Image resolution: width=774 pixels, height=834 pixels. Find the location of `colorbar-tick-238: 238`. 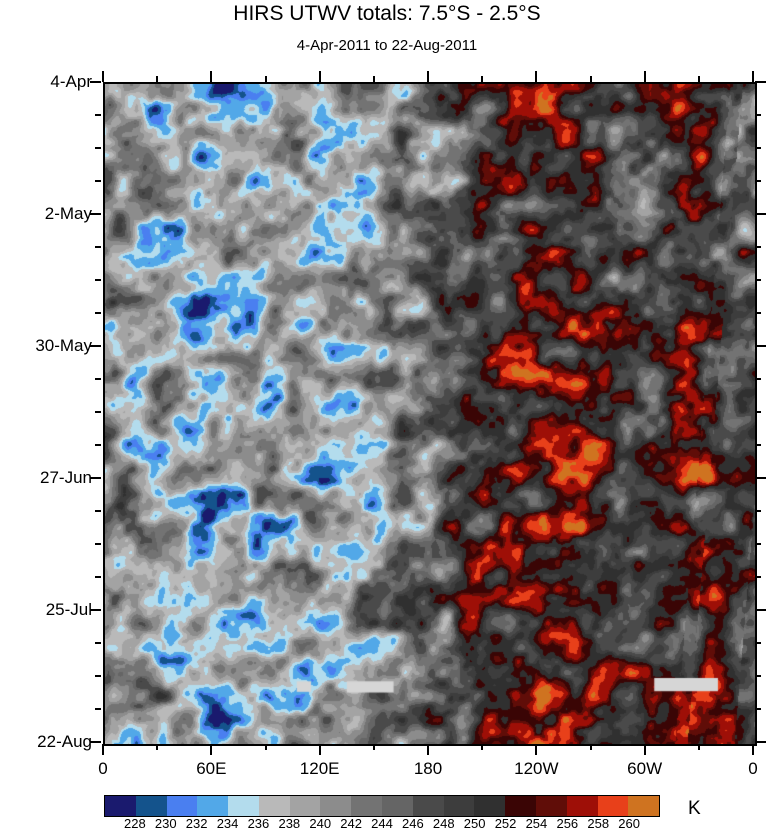

colorbar-tick-238: 238 is located at coordinates (289, 823).